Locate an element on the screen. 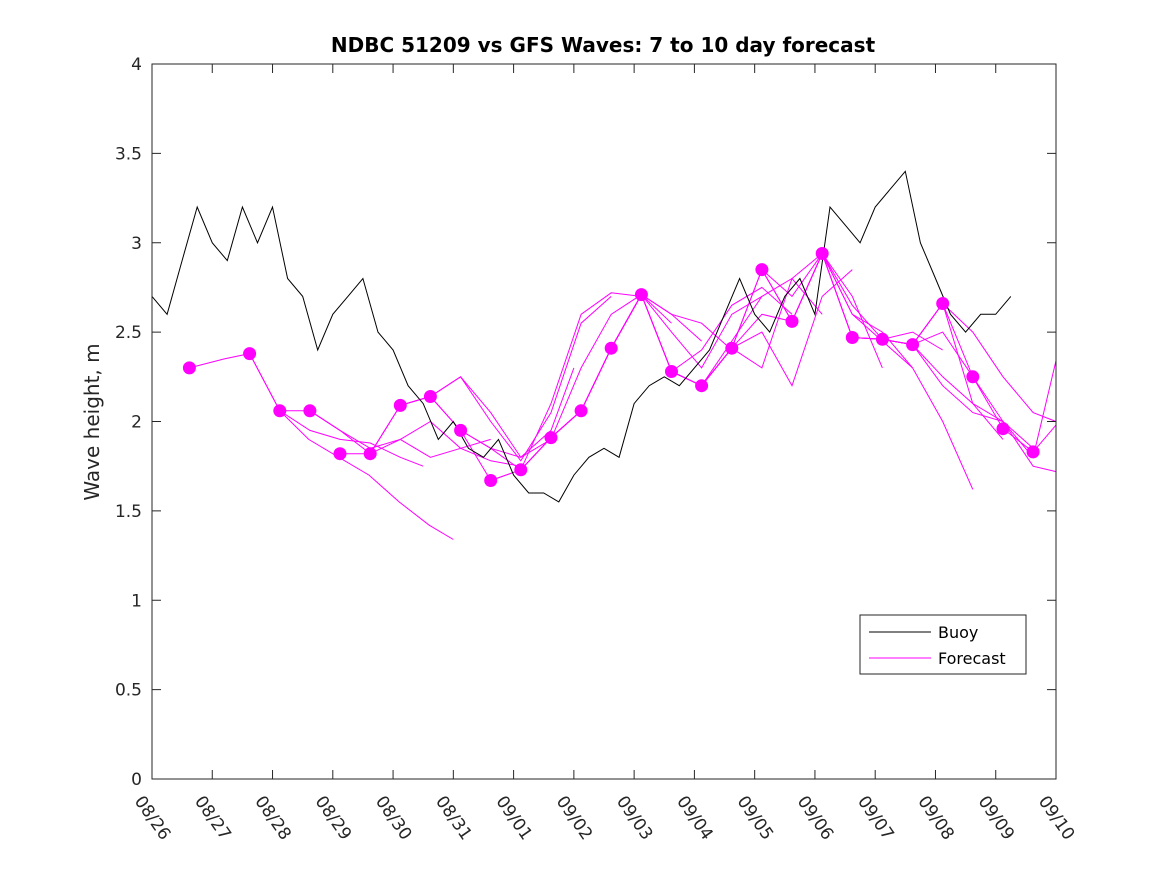  y-tick-label: 1.5 is located at coordinates (128, 512).